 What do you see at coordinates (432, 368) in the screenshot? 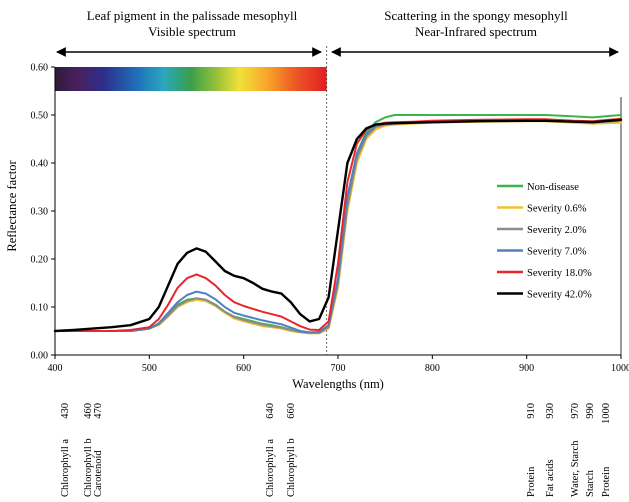
I see `x-tick-label: 800` at bounding box center [432, 368].